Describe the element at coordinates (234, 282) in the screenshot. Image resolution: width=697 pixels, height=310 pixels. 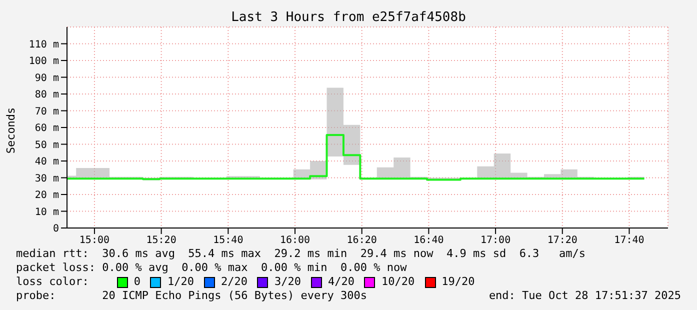
I see `text: 2/20` at that location.